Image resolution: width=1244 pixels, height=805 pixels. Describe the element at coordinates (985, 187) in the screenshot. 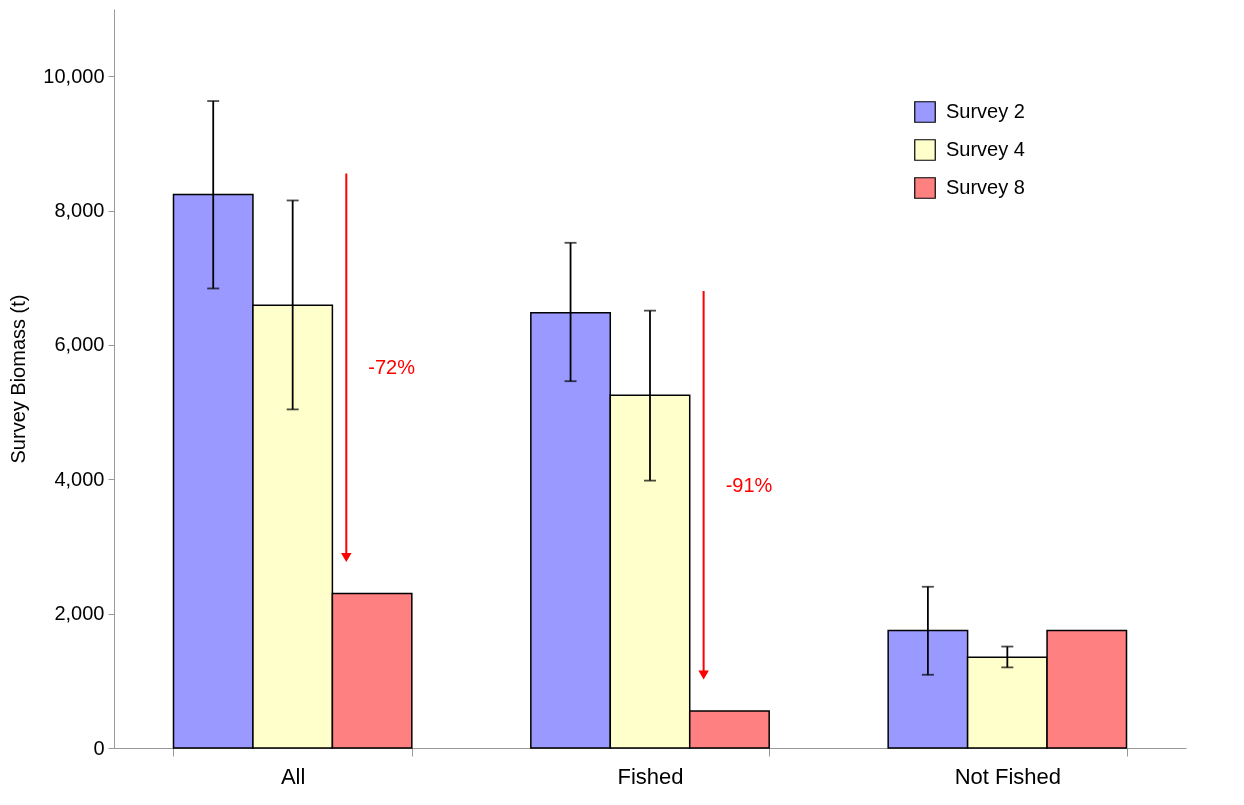

I see `legend-label: Survey 8` at that location.